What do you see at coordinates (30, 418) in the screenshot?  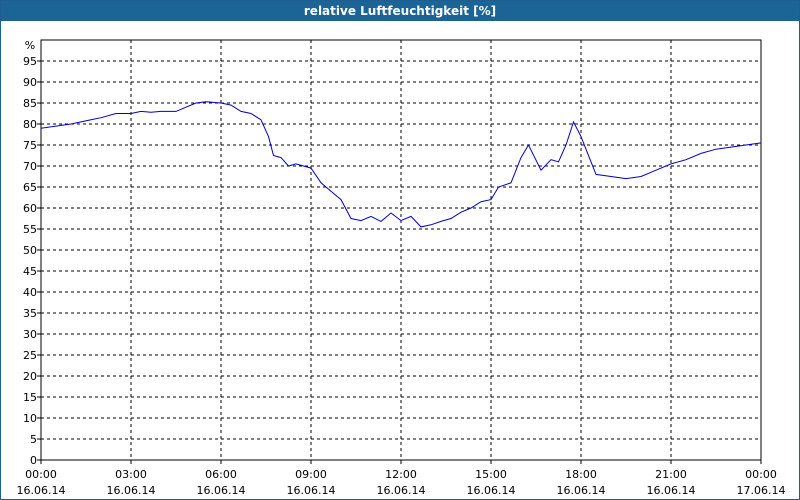 I see `y-tick-label: 10` at bounding box center [30, 418].